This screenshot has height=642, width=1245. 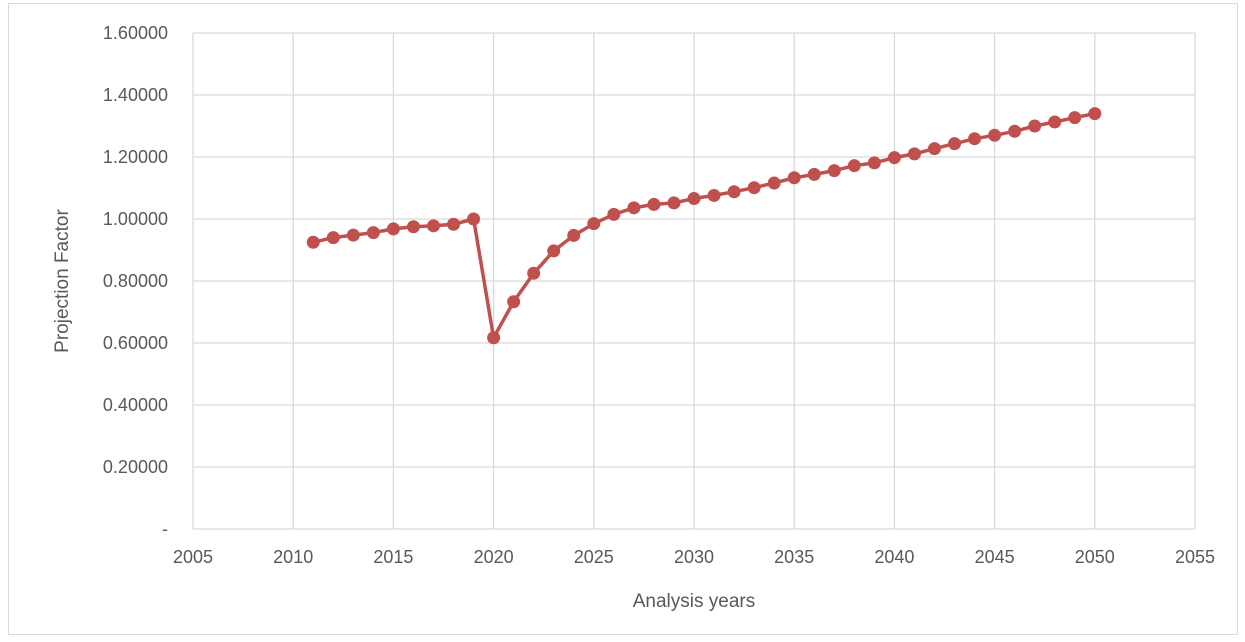 I want to click on y-tick-label: -, so click(x=165, y=529).